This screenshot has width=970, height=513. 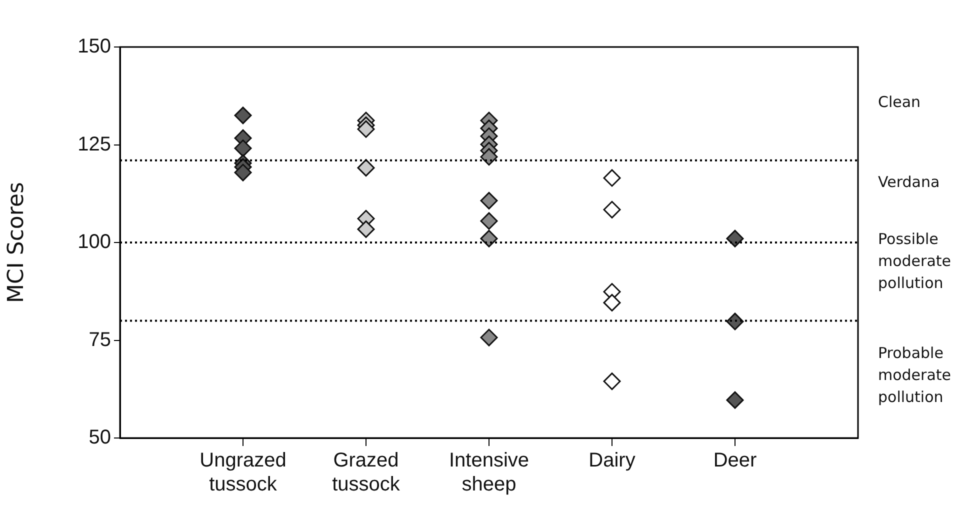 What do you see at coordinates (94, 47) in the screenshot?
I see `y-tick-label: 150` at bounding box center [94, 47].